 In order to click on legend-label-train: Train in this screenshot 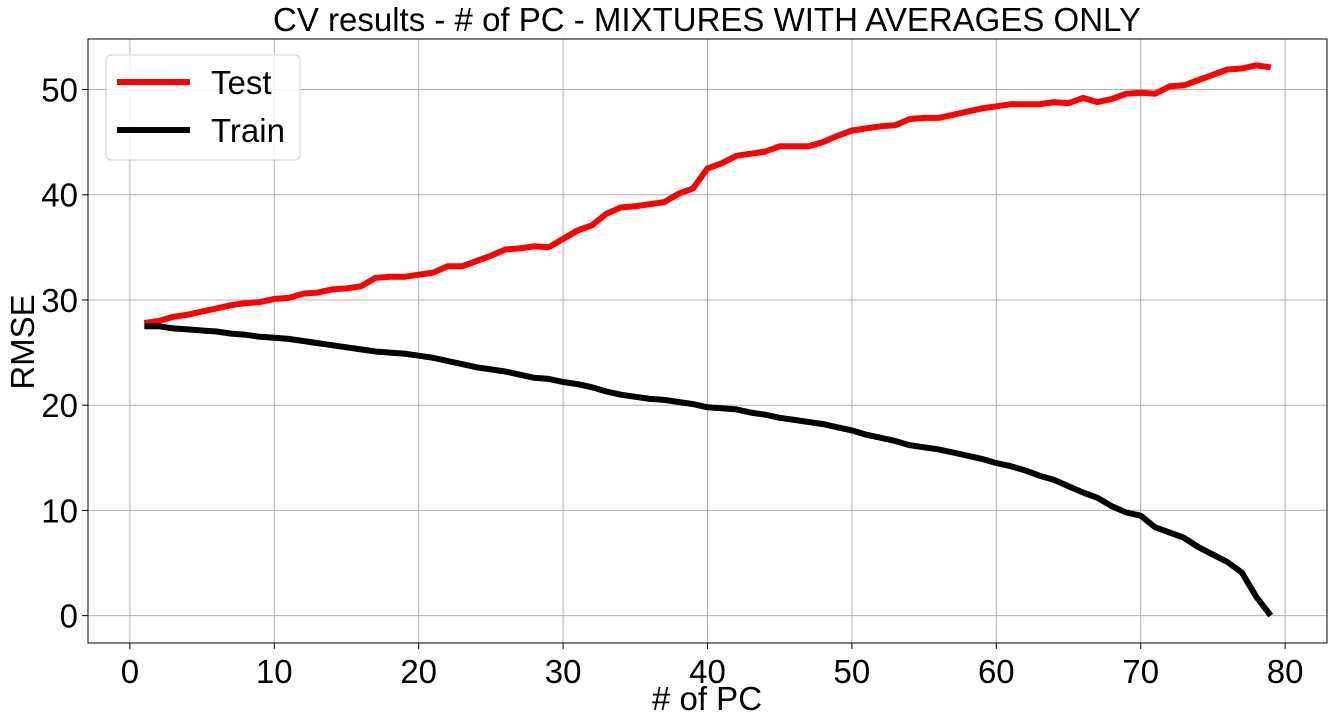, I will do `click(248, 130)`.